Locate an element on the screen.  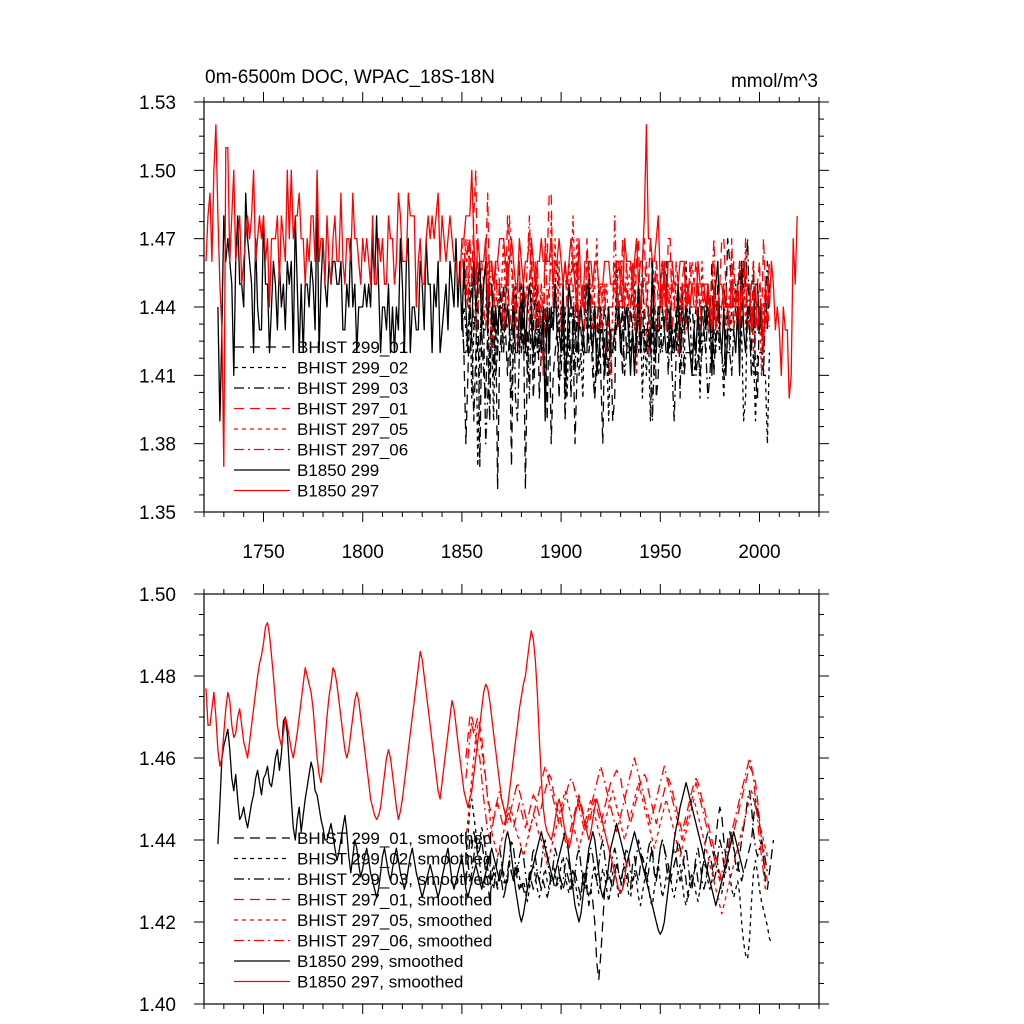
legend-label: BHIST 299_01, smoothed is located at coordinates (394, 838).